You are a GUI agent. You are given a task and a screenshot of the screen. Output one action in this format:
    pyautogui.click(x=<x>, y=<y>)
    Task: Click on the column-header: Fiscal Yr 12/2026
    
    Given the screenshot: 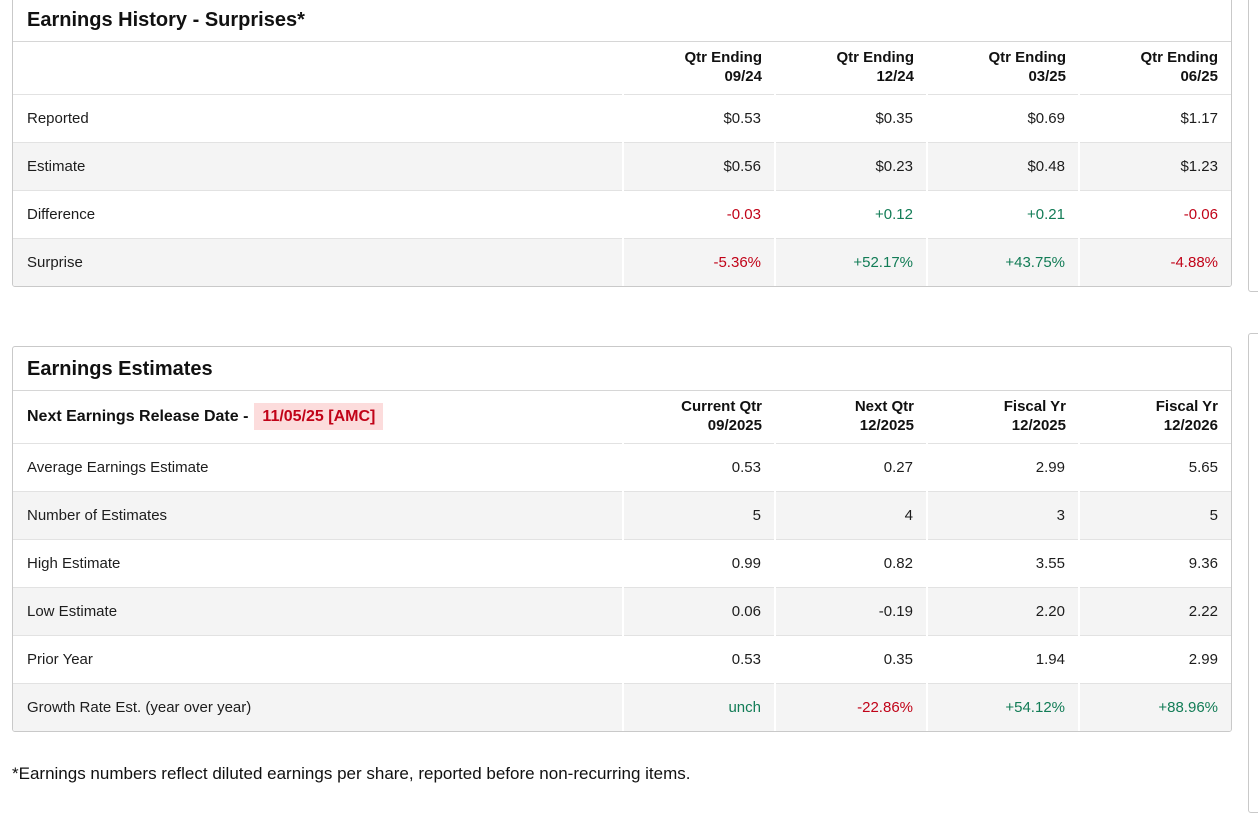 What is the action you would take?
    pyautogui.click(x=1155, y=417)
    